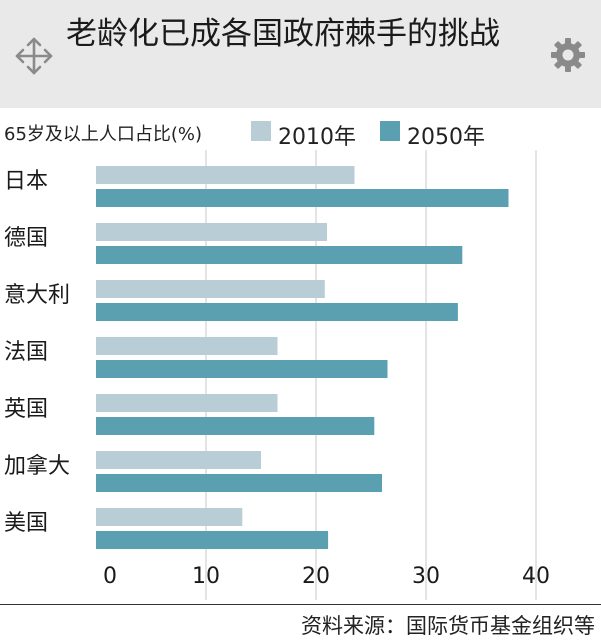 The image size is (601, 642). Describe the element at coordinates (317, 137) in the screenshot. I see `legend-label-2010: 2010年` at that location.